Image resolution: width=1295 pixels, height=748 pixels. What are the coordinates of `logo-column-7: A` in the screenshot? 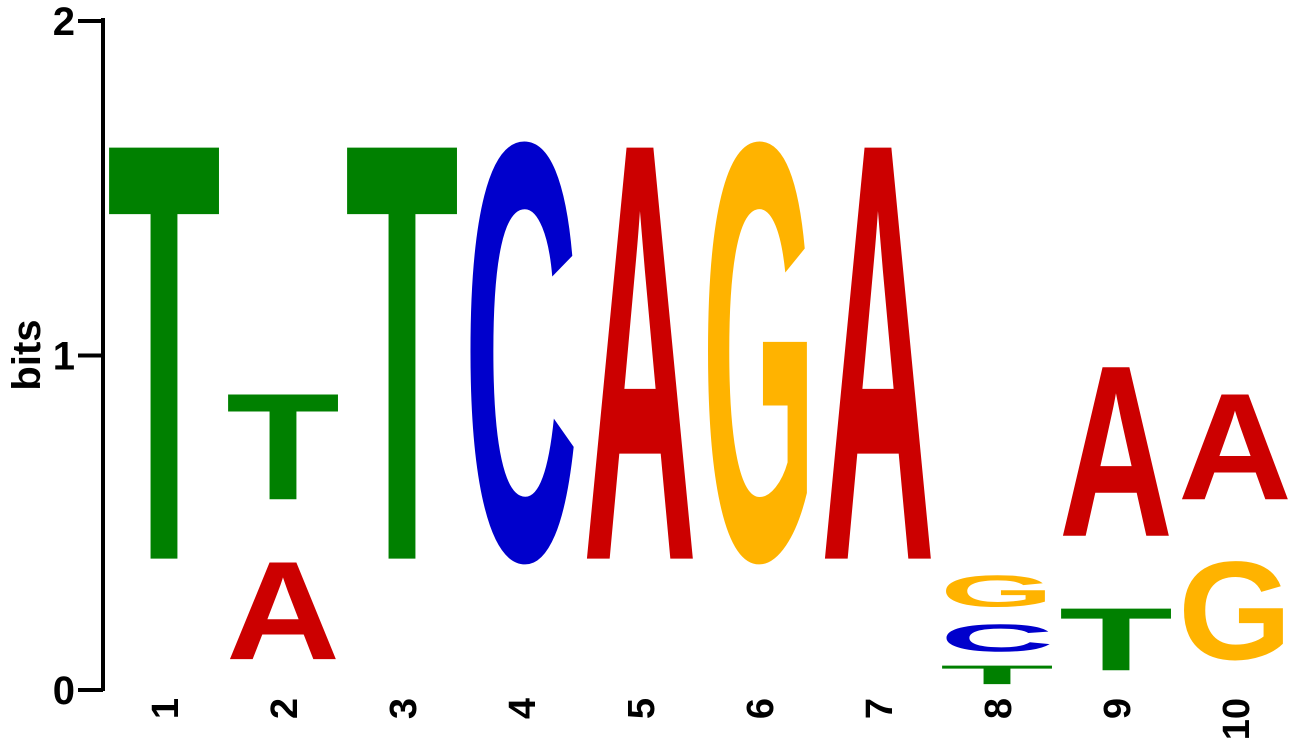 It's located at (878, 352).